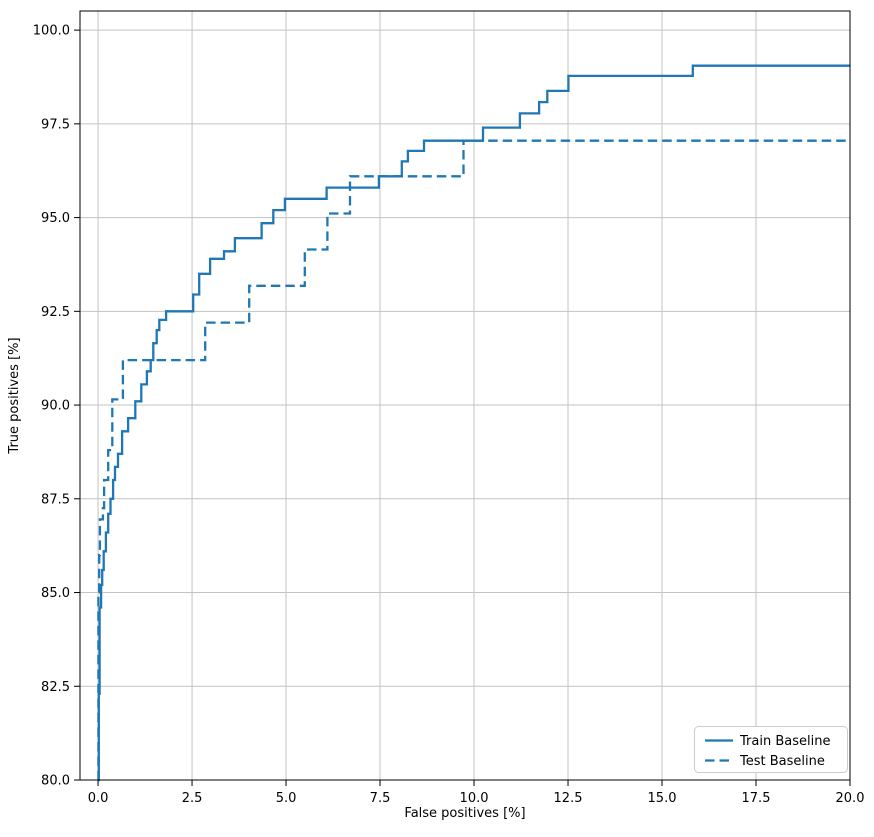  What do you see at coordinates (464, 813) in the screenshot?
I see `x-axis-label: False positives [%]` at bounding box center [464, 813].